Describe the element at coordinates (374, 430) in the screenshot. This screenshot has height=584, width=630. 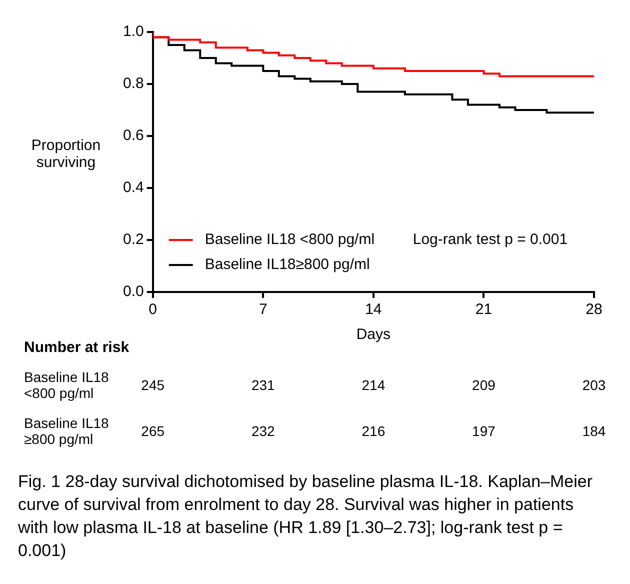
I see `text: 216` at that location.